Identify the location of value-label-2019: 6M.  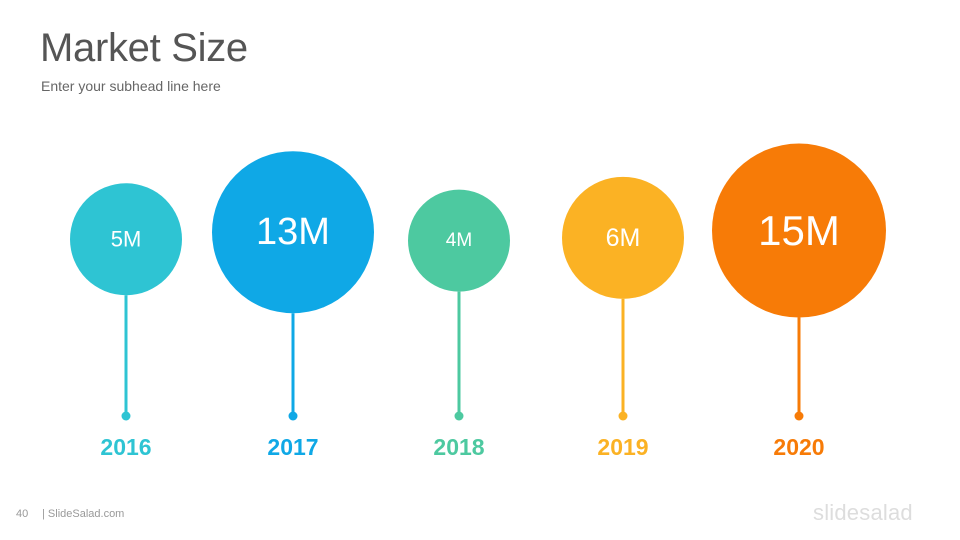
(623, 238).